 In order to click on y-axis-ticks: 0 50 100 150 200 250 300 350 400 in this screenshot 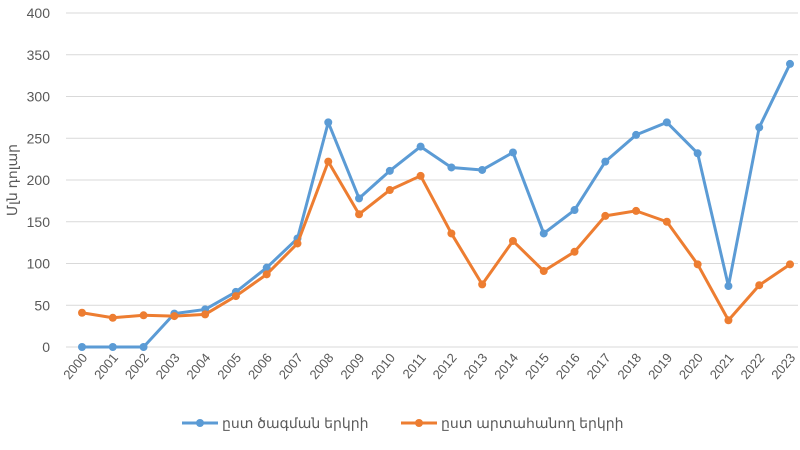, I will do `click(39, 180)`.